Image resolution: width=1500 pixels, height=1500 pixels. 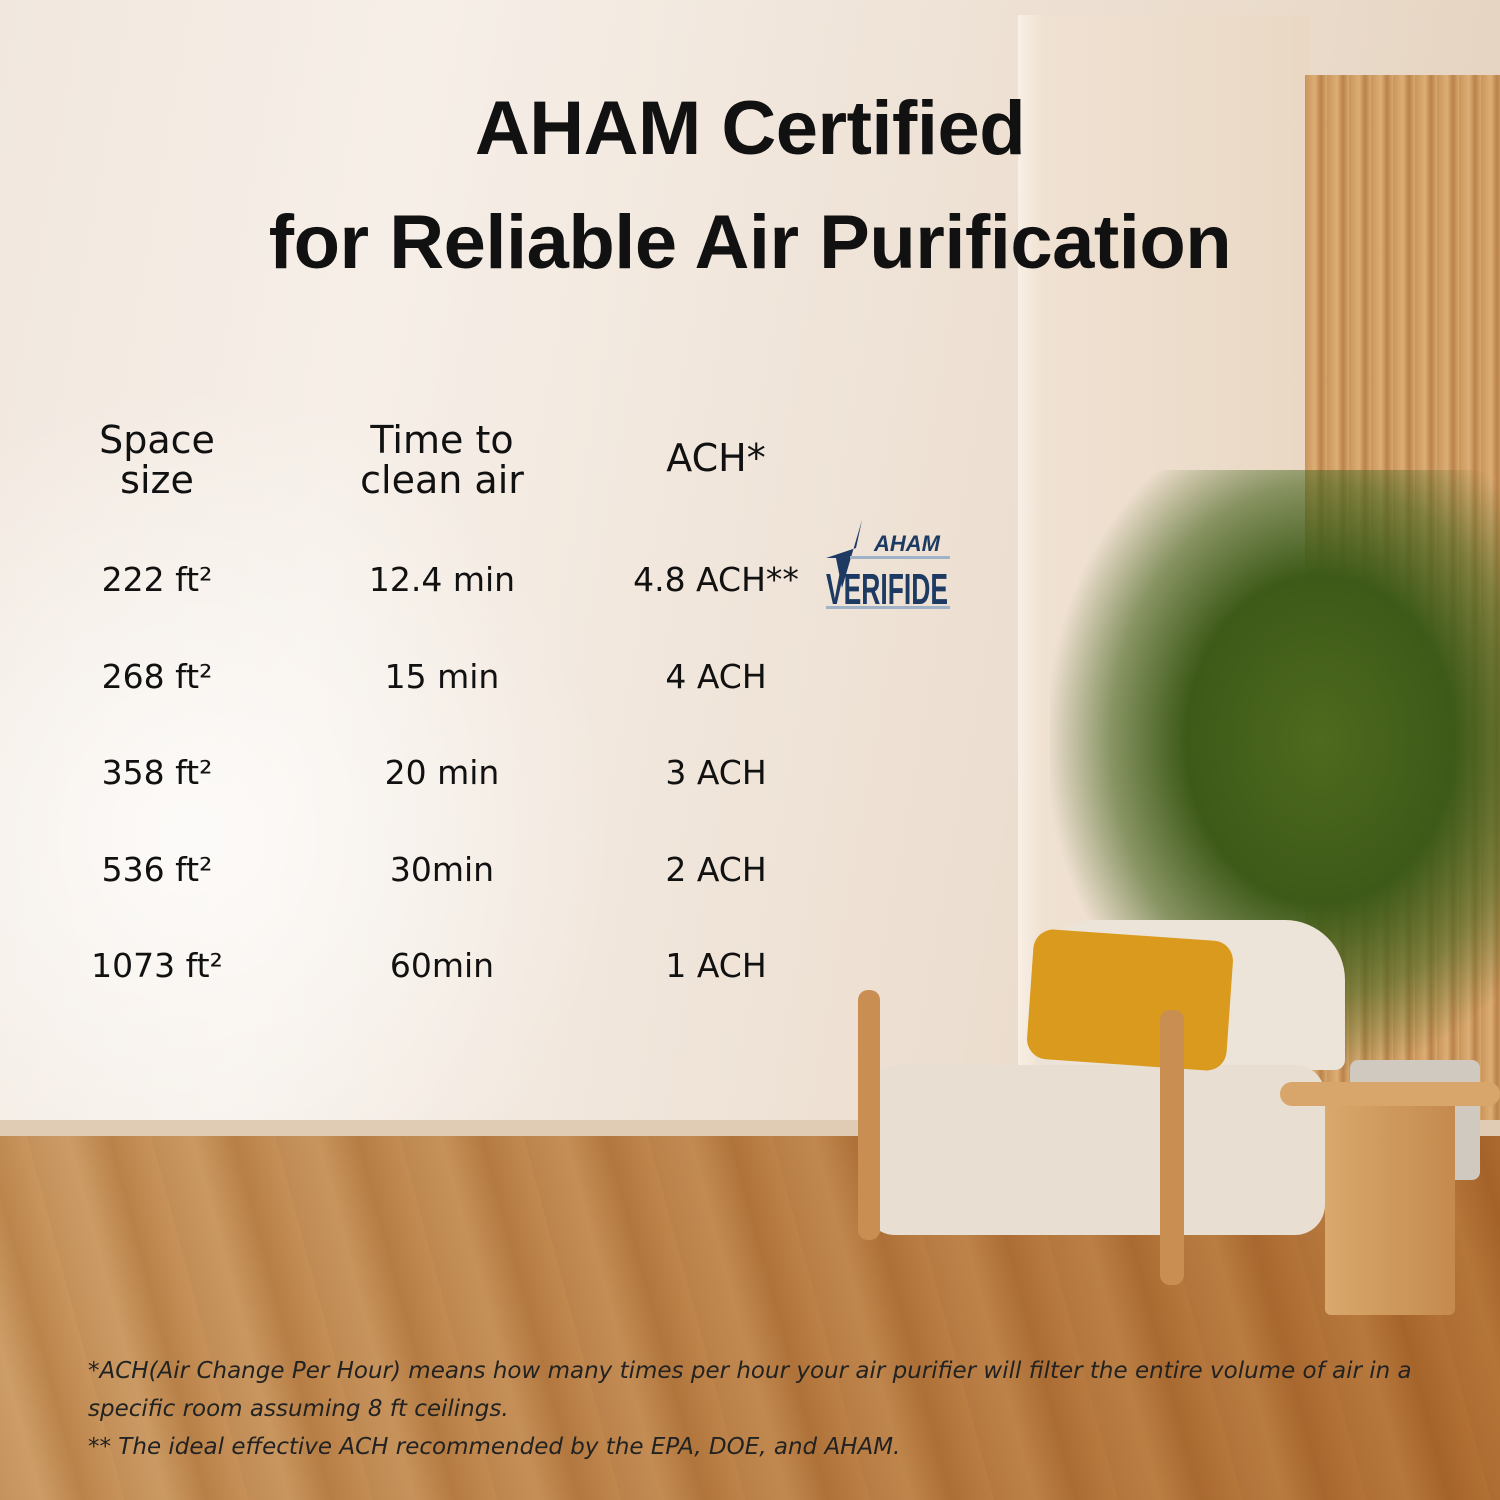 What do you see at coordinates (907, 543) in the screenshot?
I see `logo-aham-text: AHAM` at bounding box center [907, 543].